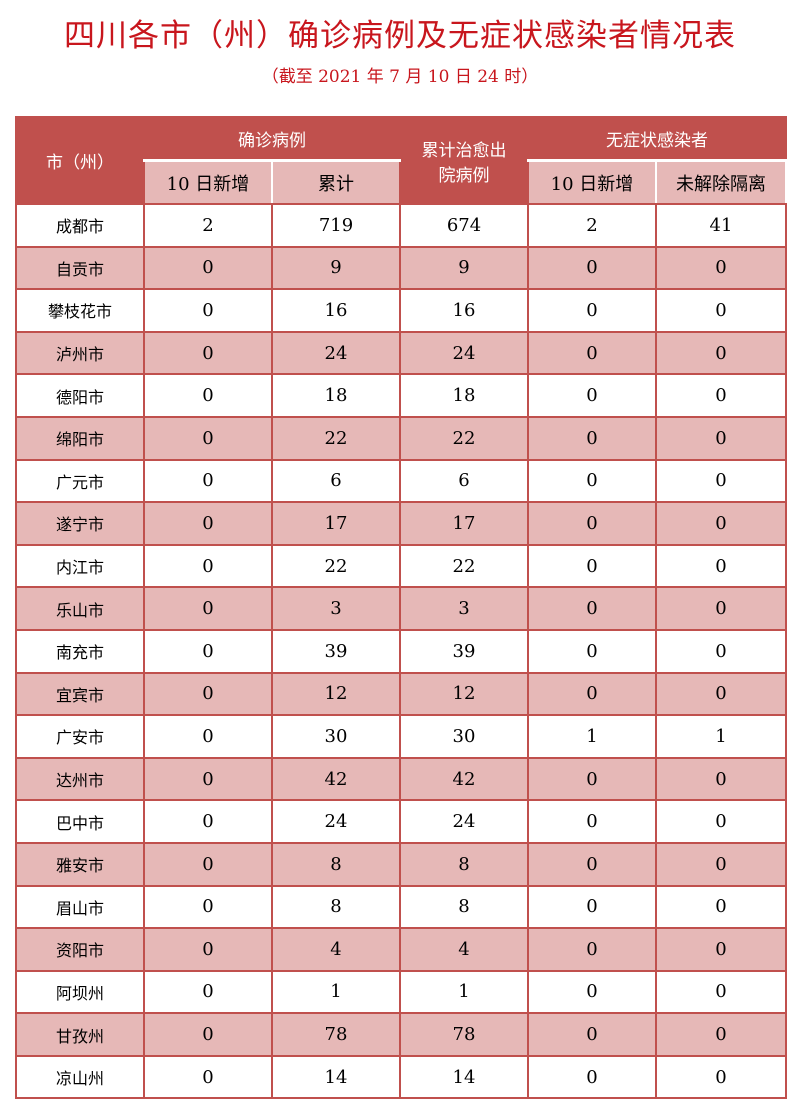 The width and height of the screenshot is (800, 1112). What do you see at coordinates (336, 523) in the screenshot?
I see `total-confirmed: 17` at bounding box center [336, 523].